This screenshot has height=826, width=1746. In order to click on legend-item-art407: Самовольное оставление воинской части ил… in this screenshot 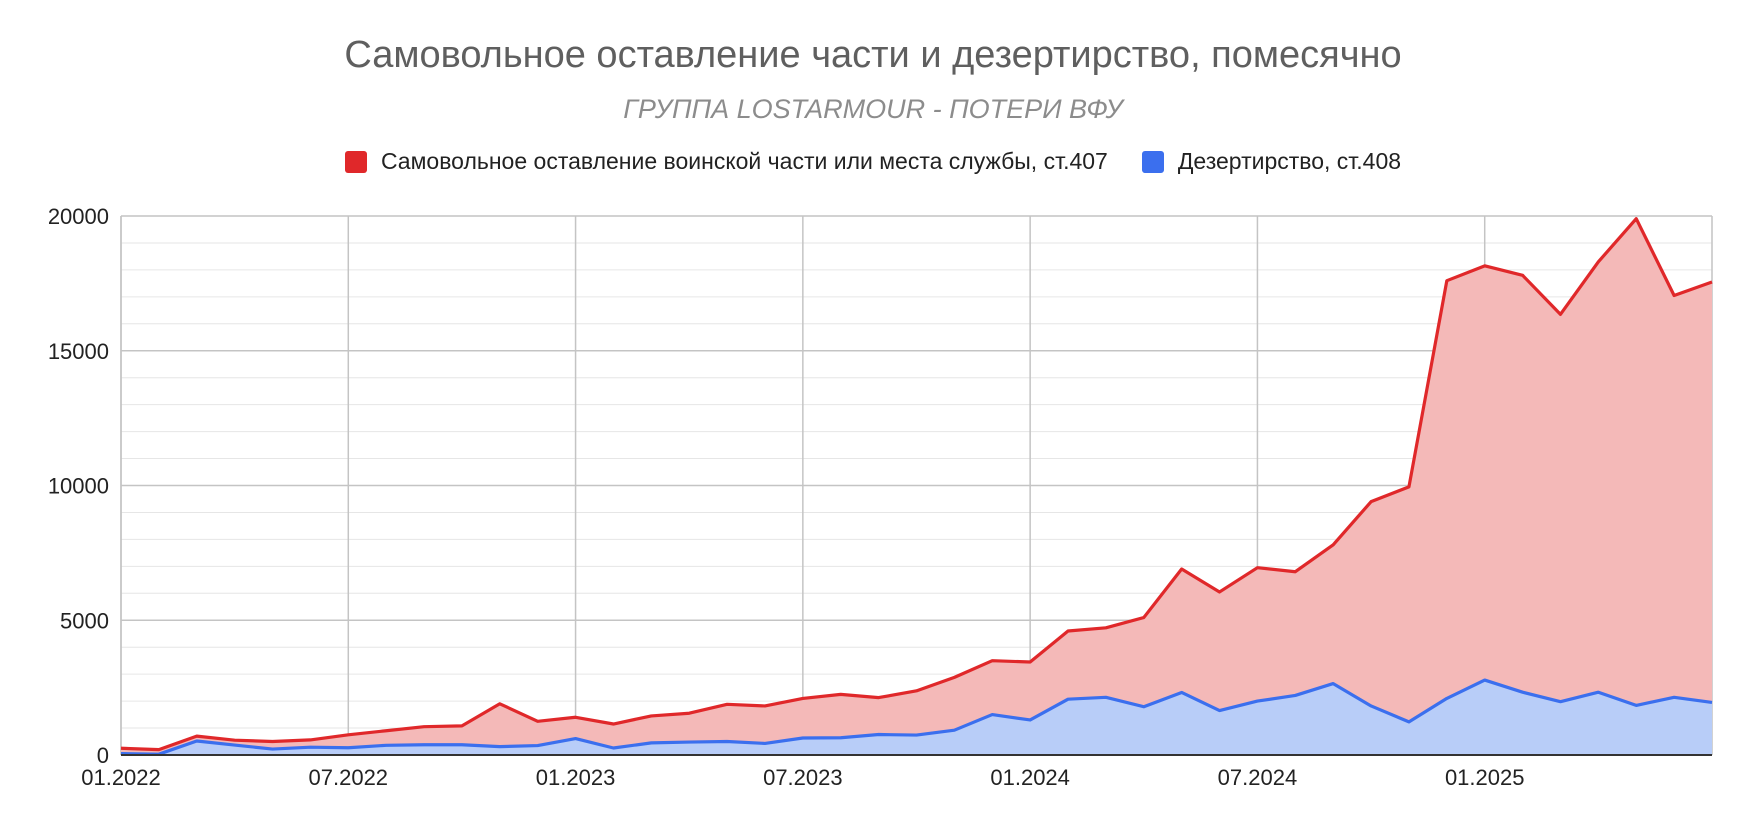, I will do `click(726, 161)`.